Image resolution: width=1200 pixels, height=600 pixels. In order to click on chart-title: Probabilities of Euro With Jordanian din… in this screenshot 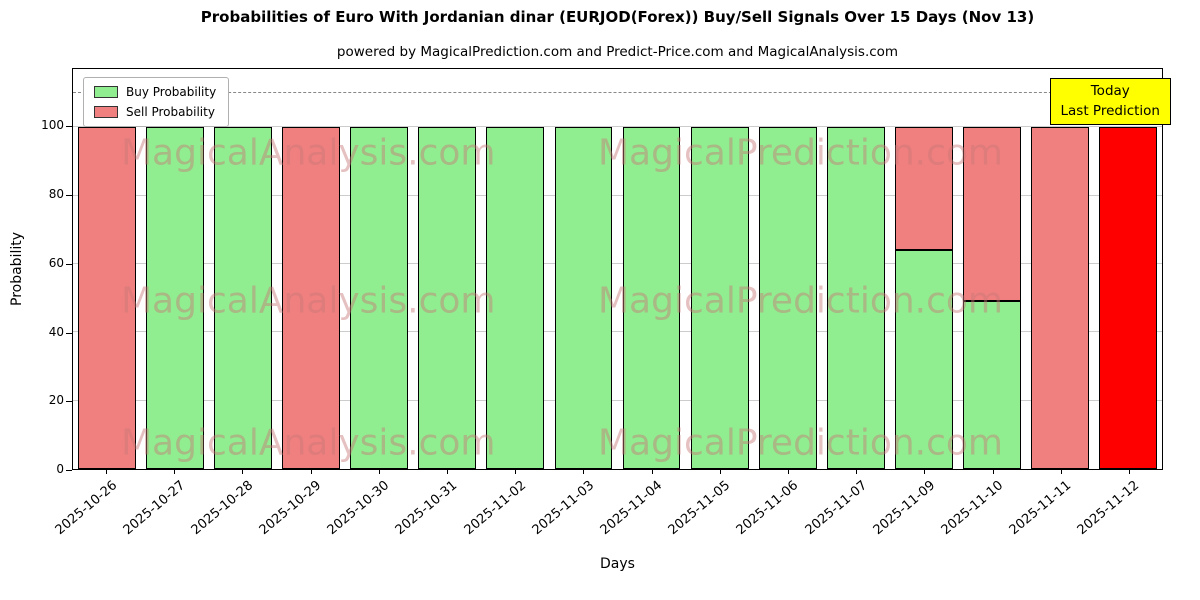, I will do `click(617, 17)`.